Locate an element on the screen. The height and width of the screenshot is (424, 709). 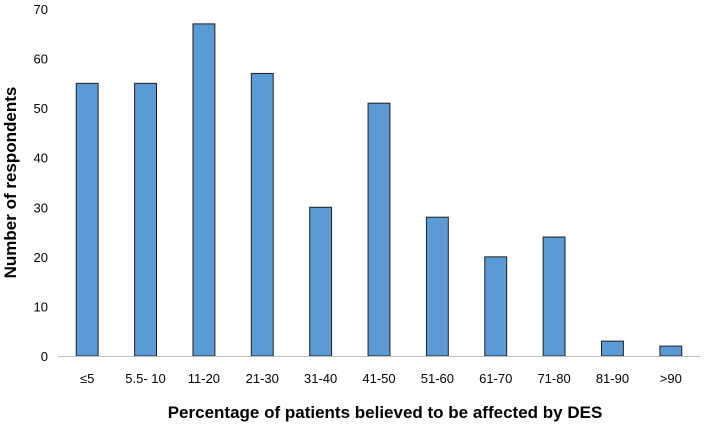
x-tick-label: 31-40 is located at coordinates (320, 378).